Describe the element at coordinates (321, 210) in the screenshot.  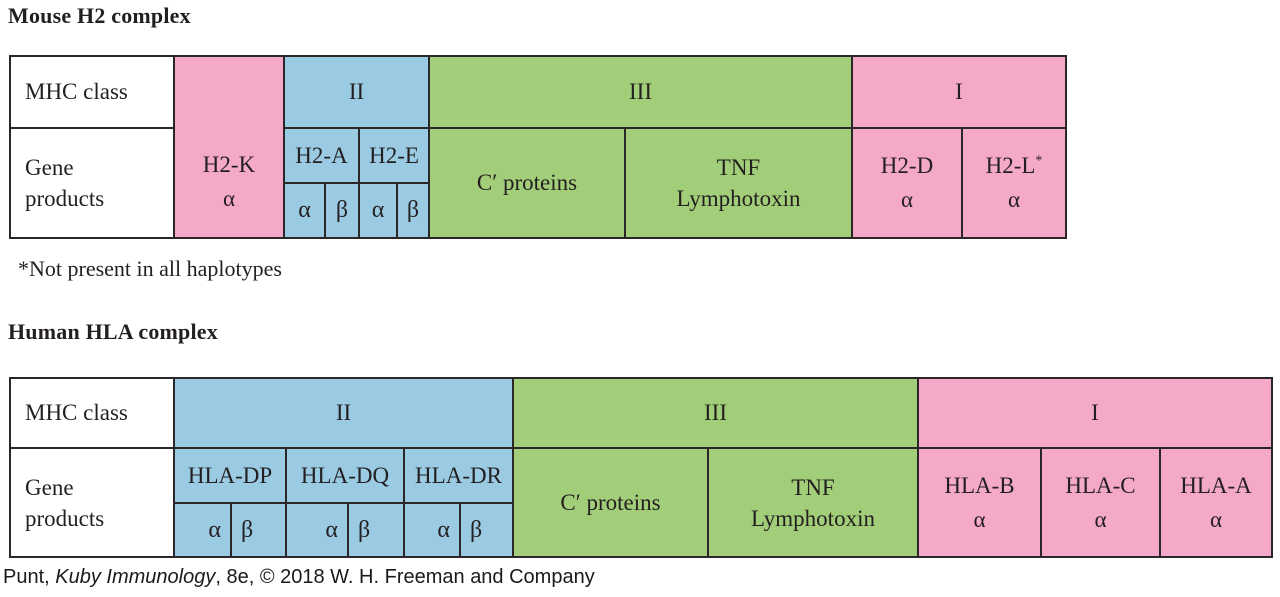
I see `mouse-h2a-chains: α β` at that location.